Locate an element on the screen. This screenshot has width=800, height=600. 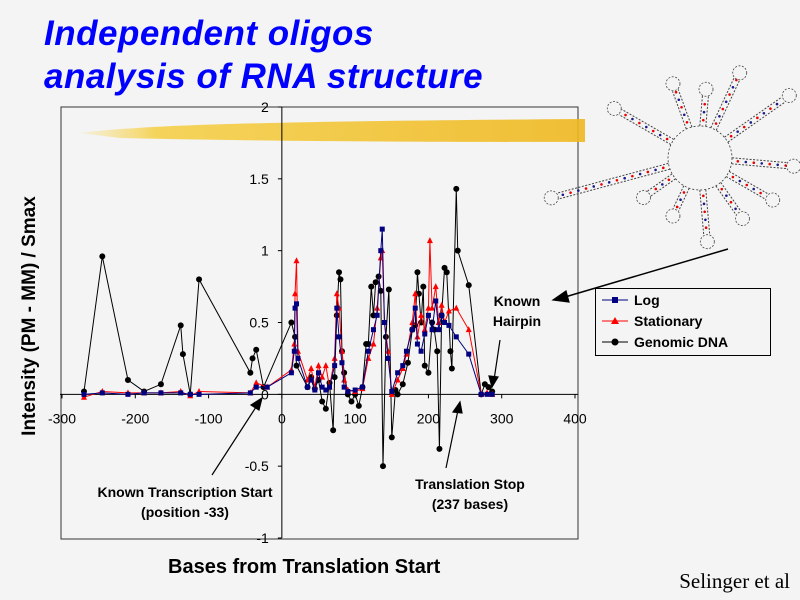
y-axis-label: Intensity (PM - MM) / Smax is located at coordinates (29, 316).